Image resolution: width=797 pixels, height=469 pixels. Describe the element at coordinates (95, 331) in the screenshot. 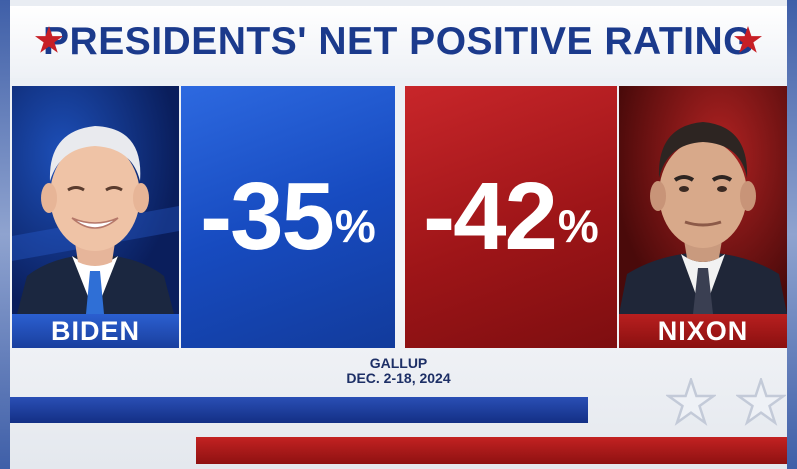

I see `biden-name-label: BIDEN` at that location.